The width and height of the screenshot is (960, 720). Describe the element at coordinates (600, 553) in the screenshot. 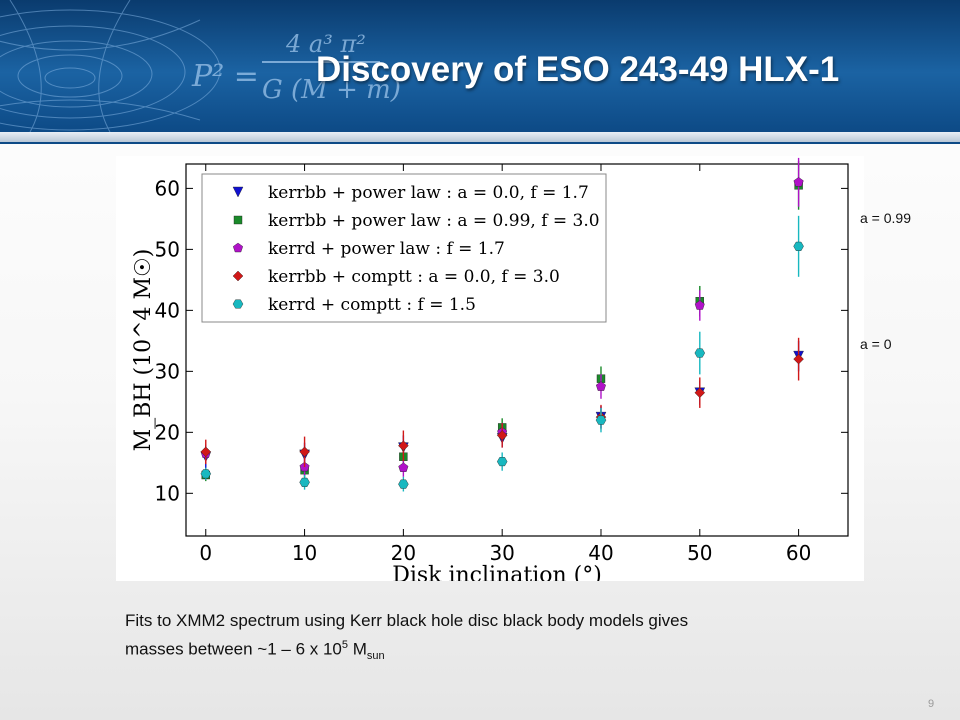

I see `x-tick-label: 40` at that location.